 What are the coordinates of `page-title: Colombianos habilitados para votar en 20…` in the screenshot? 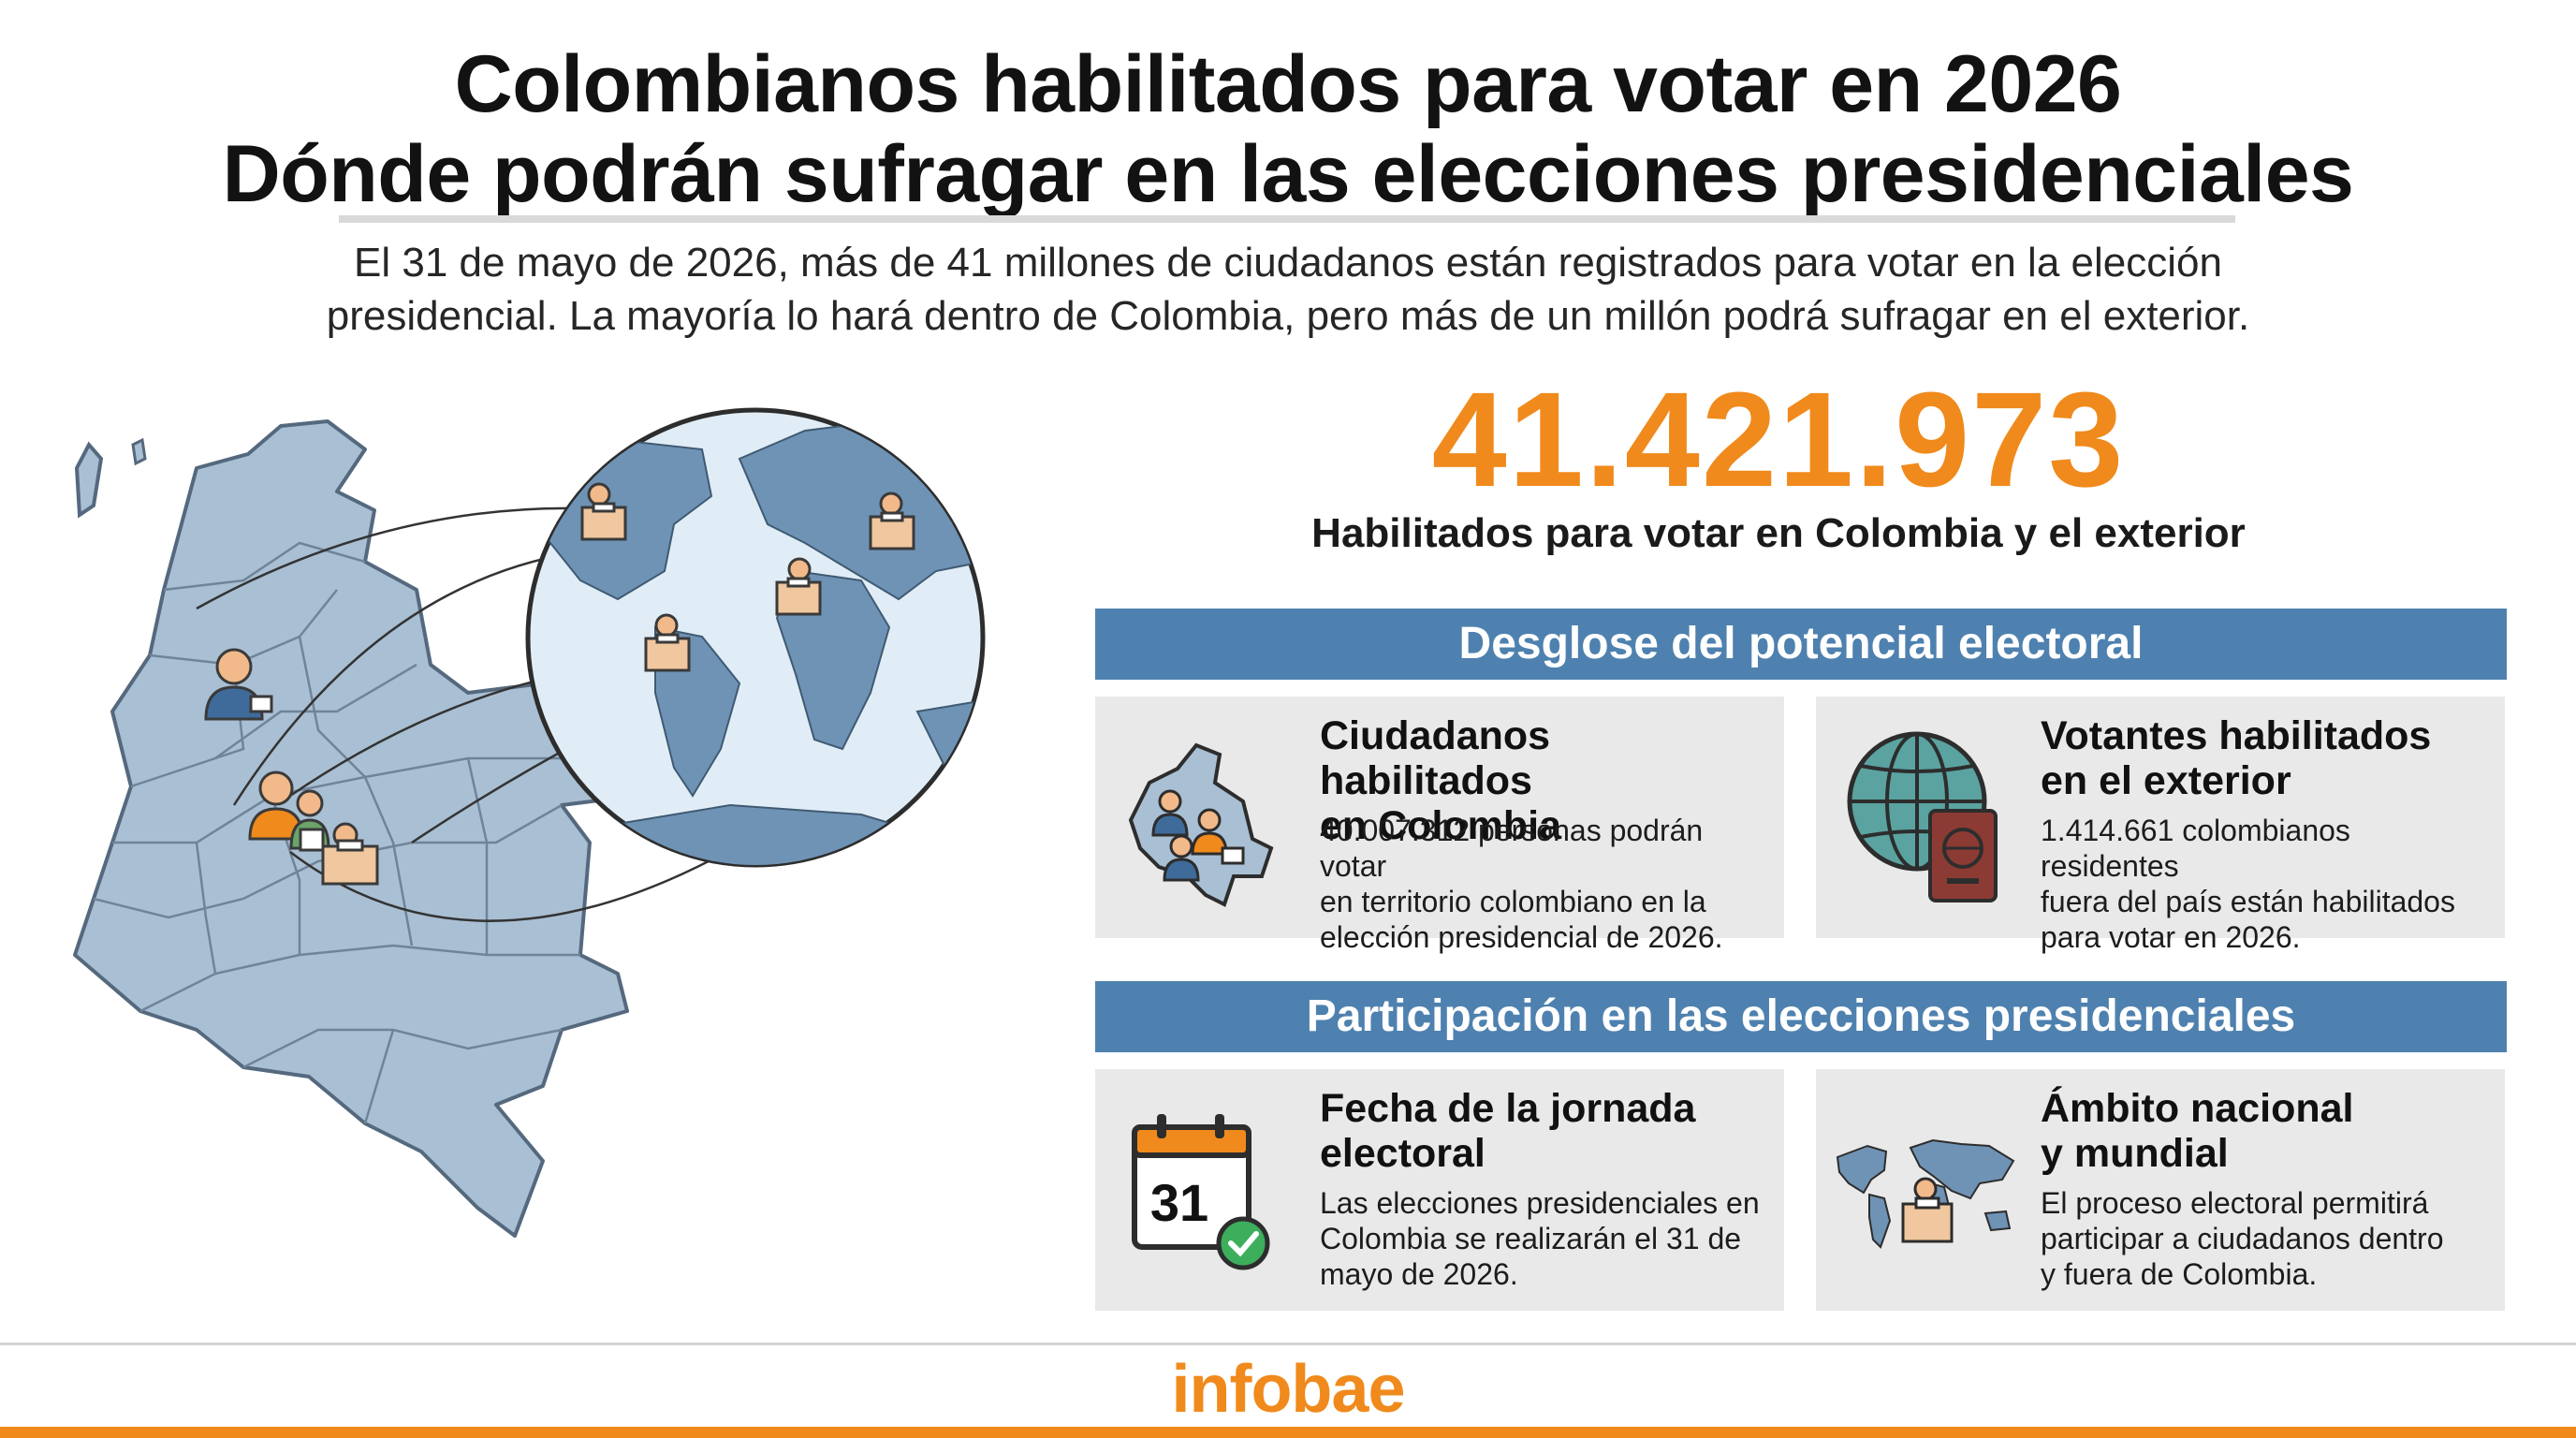 It's located at (1288, 129).